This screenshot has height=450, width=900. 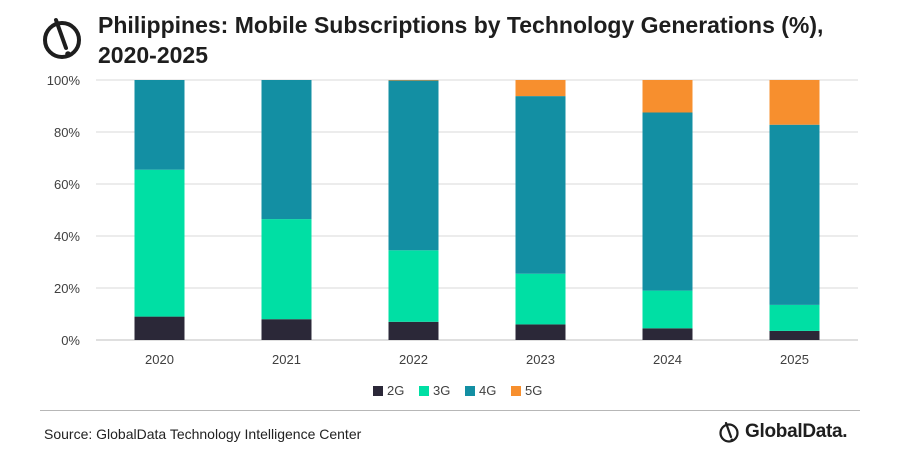 What do you see at coordinates (450, 410) in the screenshot?
I see `footer-divider` at bounding box center [450, 410].